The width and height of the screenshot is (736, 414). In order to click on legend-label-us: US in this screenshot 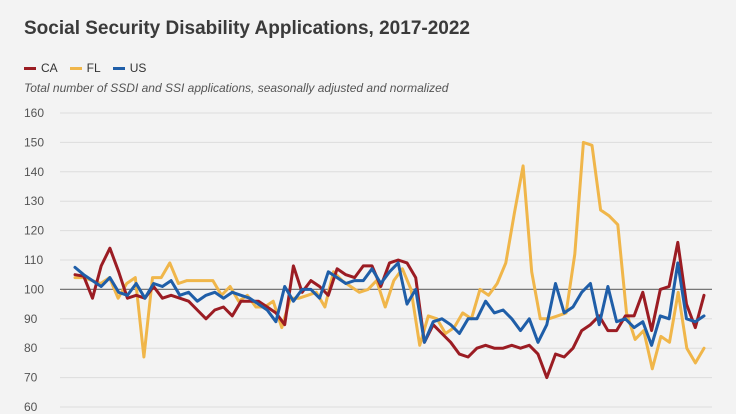, I will do `click(138, 68)`.